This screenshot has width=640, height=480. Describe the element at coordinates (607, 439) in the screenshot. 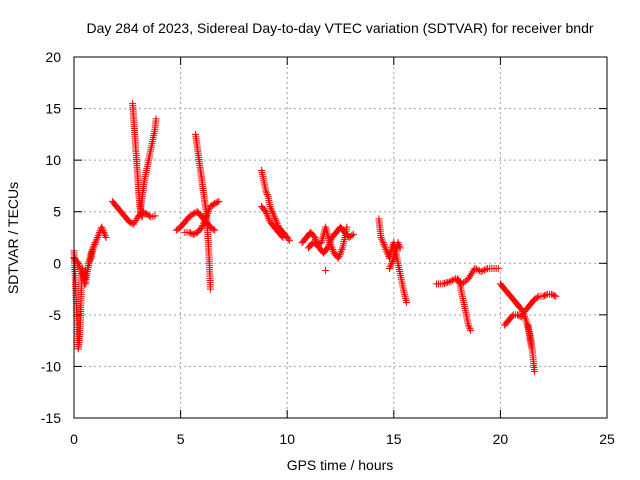

I see `x-tick-label: 25` at that location.